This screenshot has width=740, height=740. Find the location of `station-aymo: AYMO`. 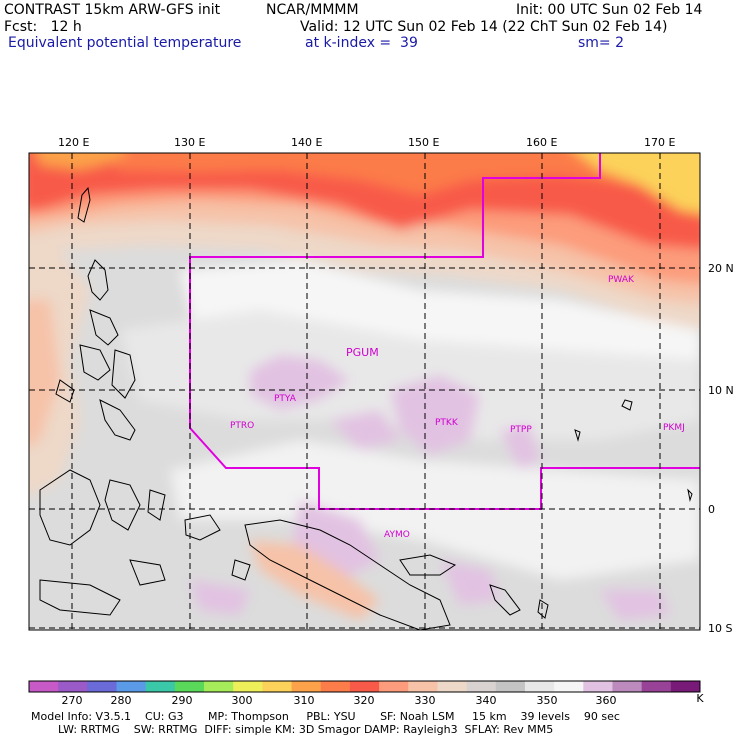

station-aymo: AYMO is located at coordinates (397, 535).